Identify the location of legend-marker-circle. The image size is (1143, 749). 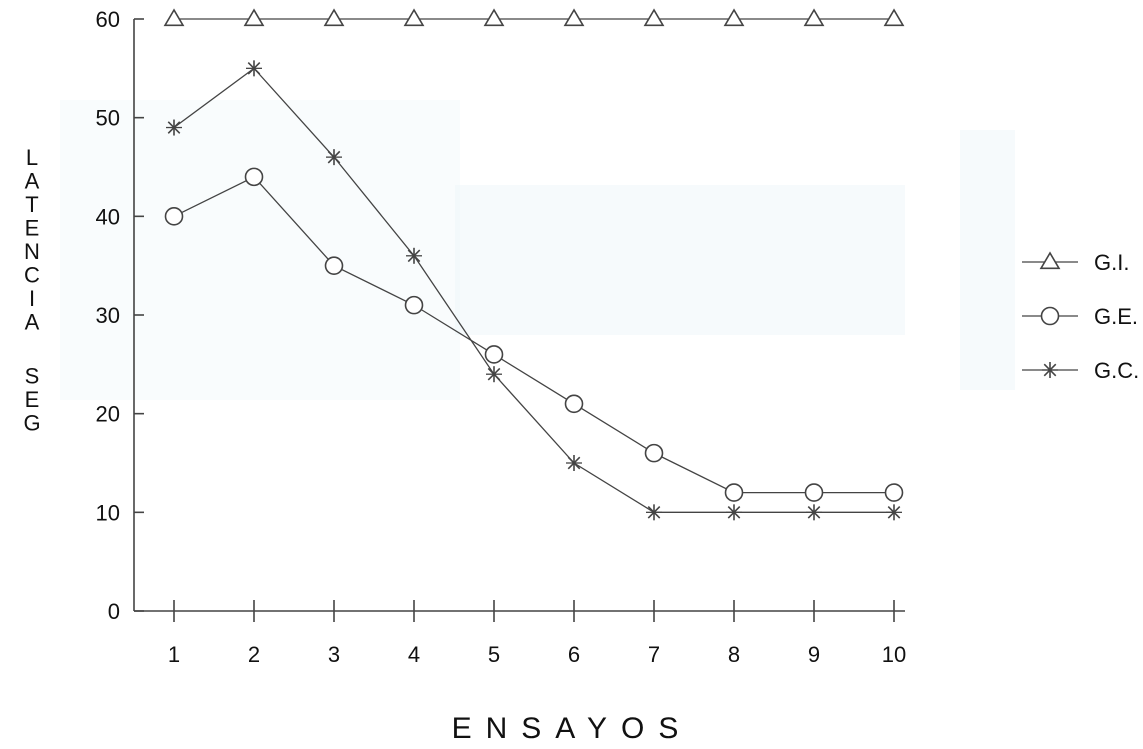
(1050, 316).